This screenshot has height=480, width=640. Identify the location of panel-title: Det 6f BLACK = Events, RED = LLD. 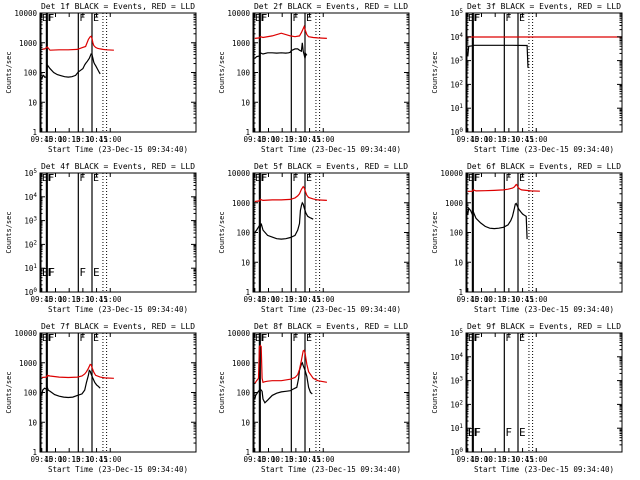
(544, 166).